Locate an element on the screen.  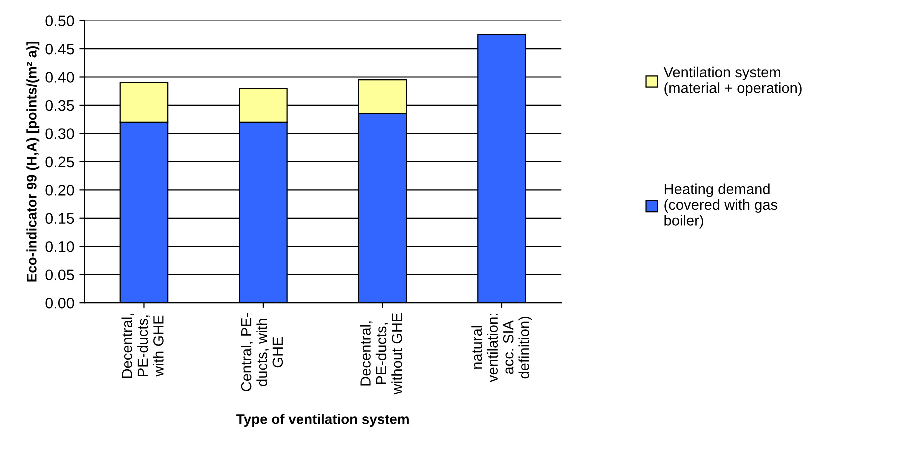
y-tick-label: 0.00 is located at coordinates (60, 303).